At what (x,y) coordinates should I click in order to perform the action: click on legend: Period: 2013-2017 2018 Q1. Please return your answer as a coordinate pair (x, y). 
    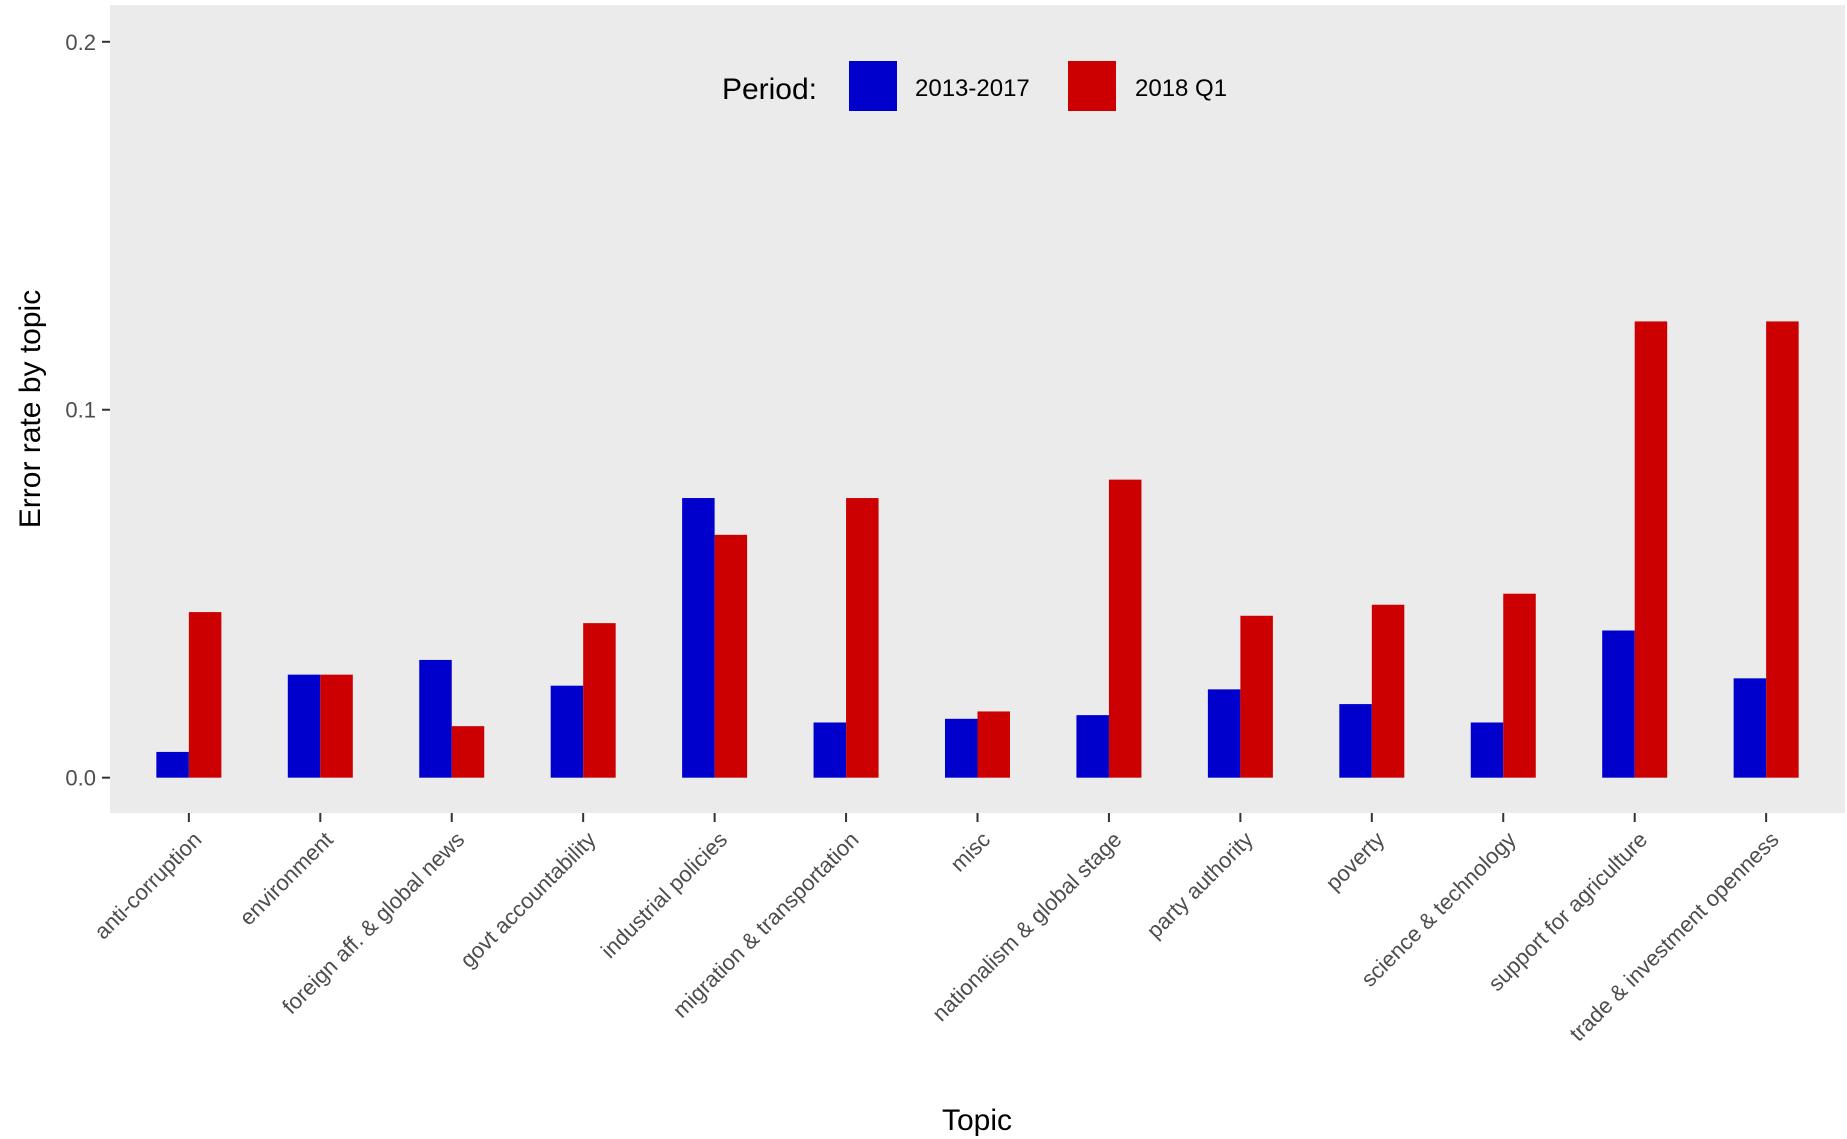
    Looking at the image, I should click on (974, 86).